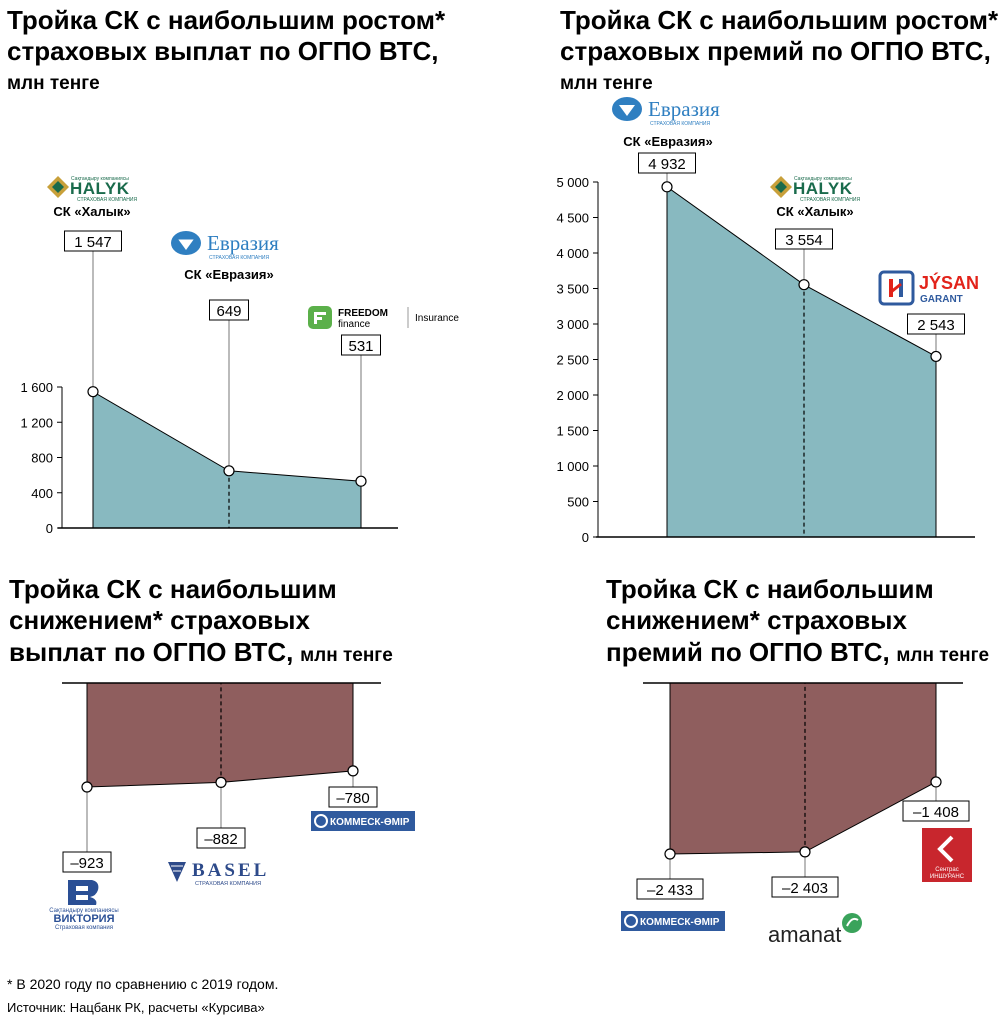 The height and width of the screenshot is (1024, 1007). Describe the element at coordinates (437, 318) in the screenshot. I see `freedom-insurance-word: Insurance` at that location.